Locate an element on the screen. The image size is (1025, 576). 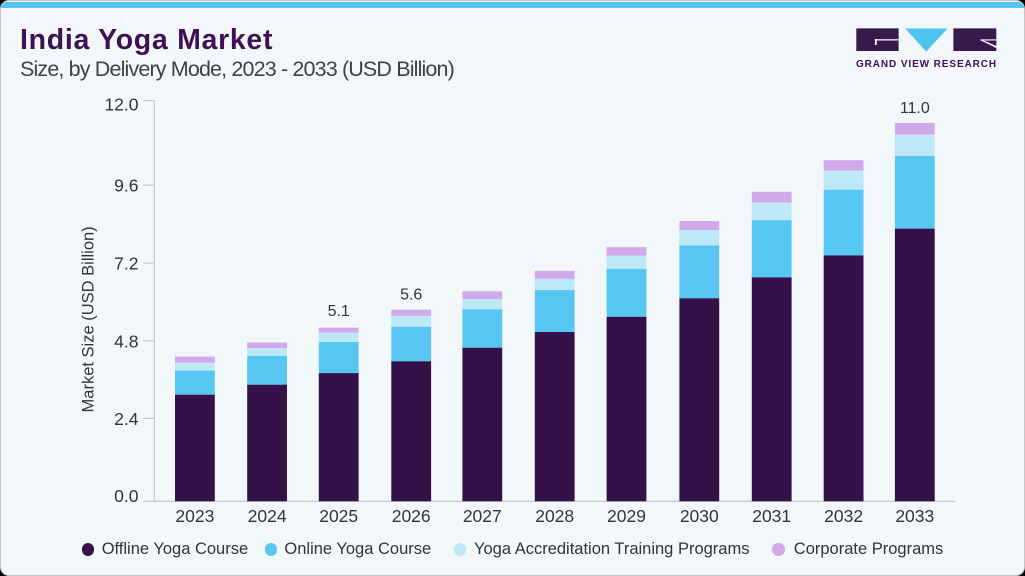
svg-text: 9.6 is located at coordinates (126, 186).